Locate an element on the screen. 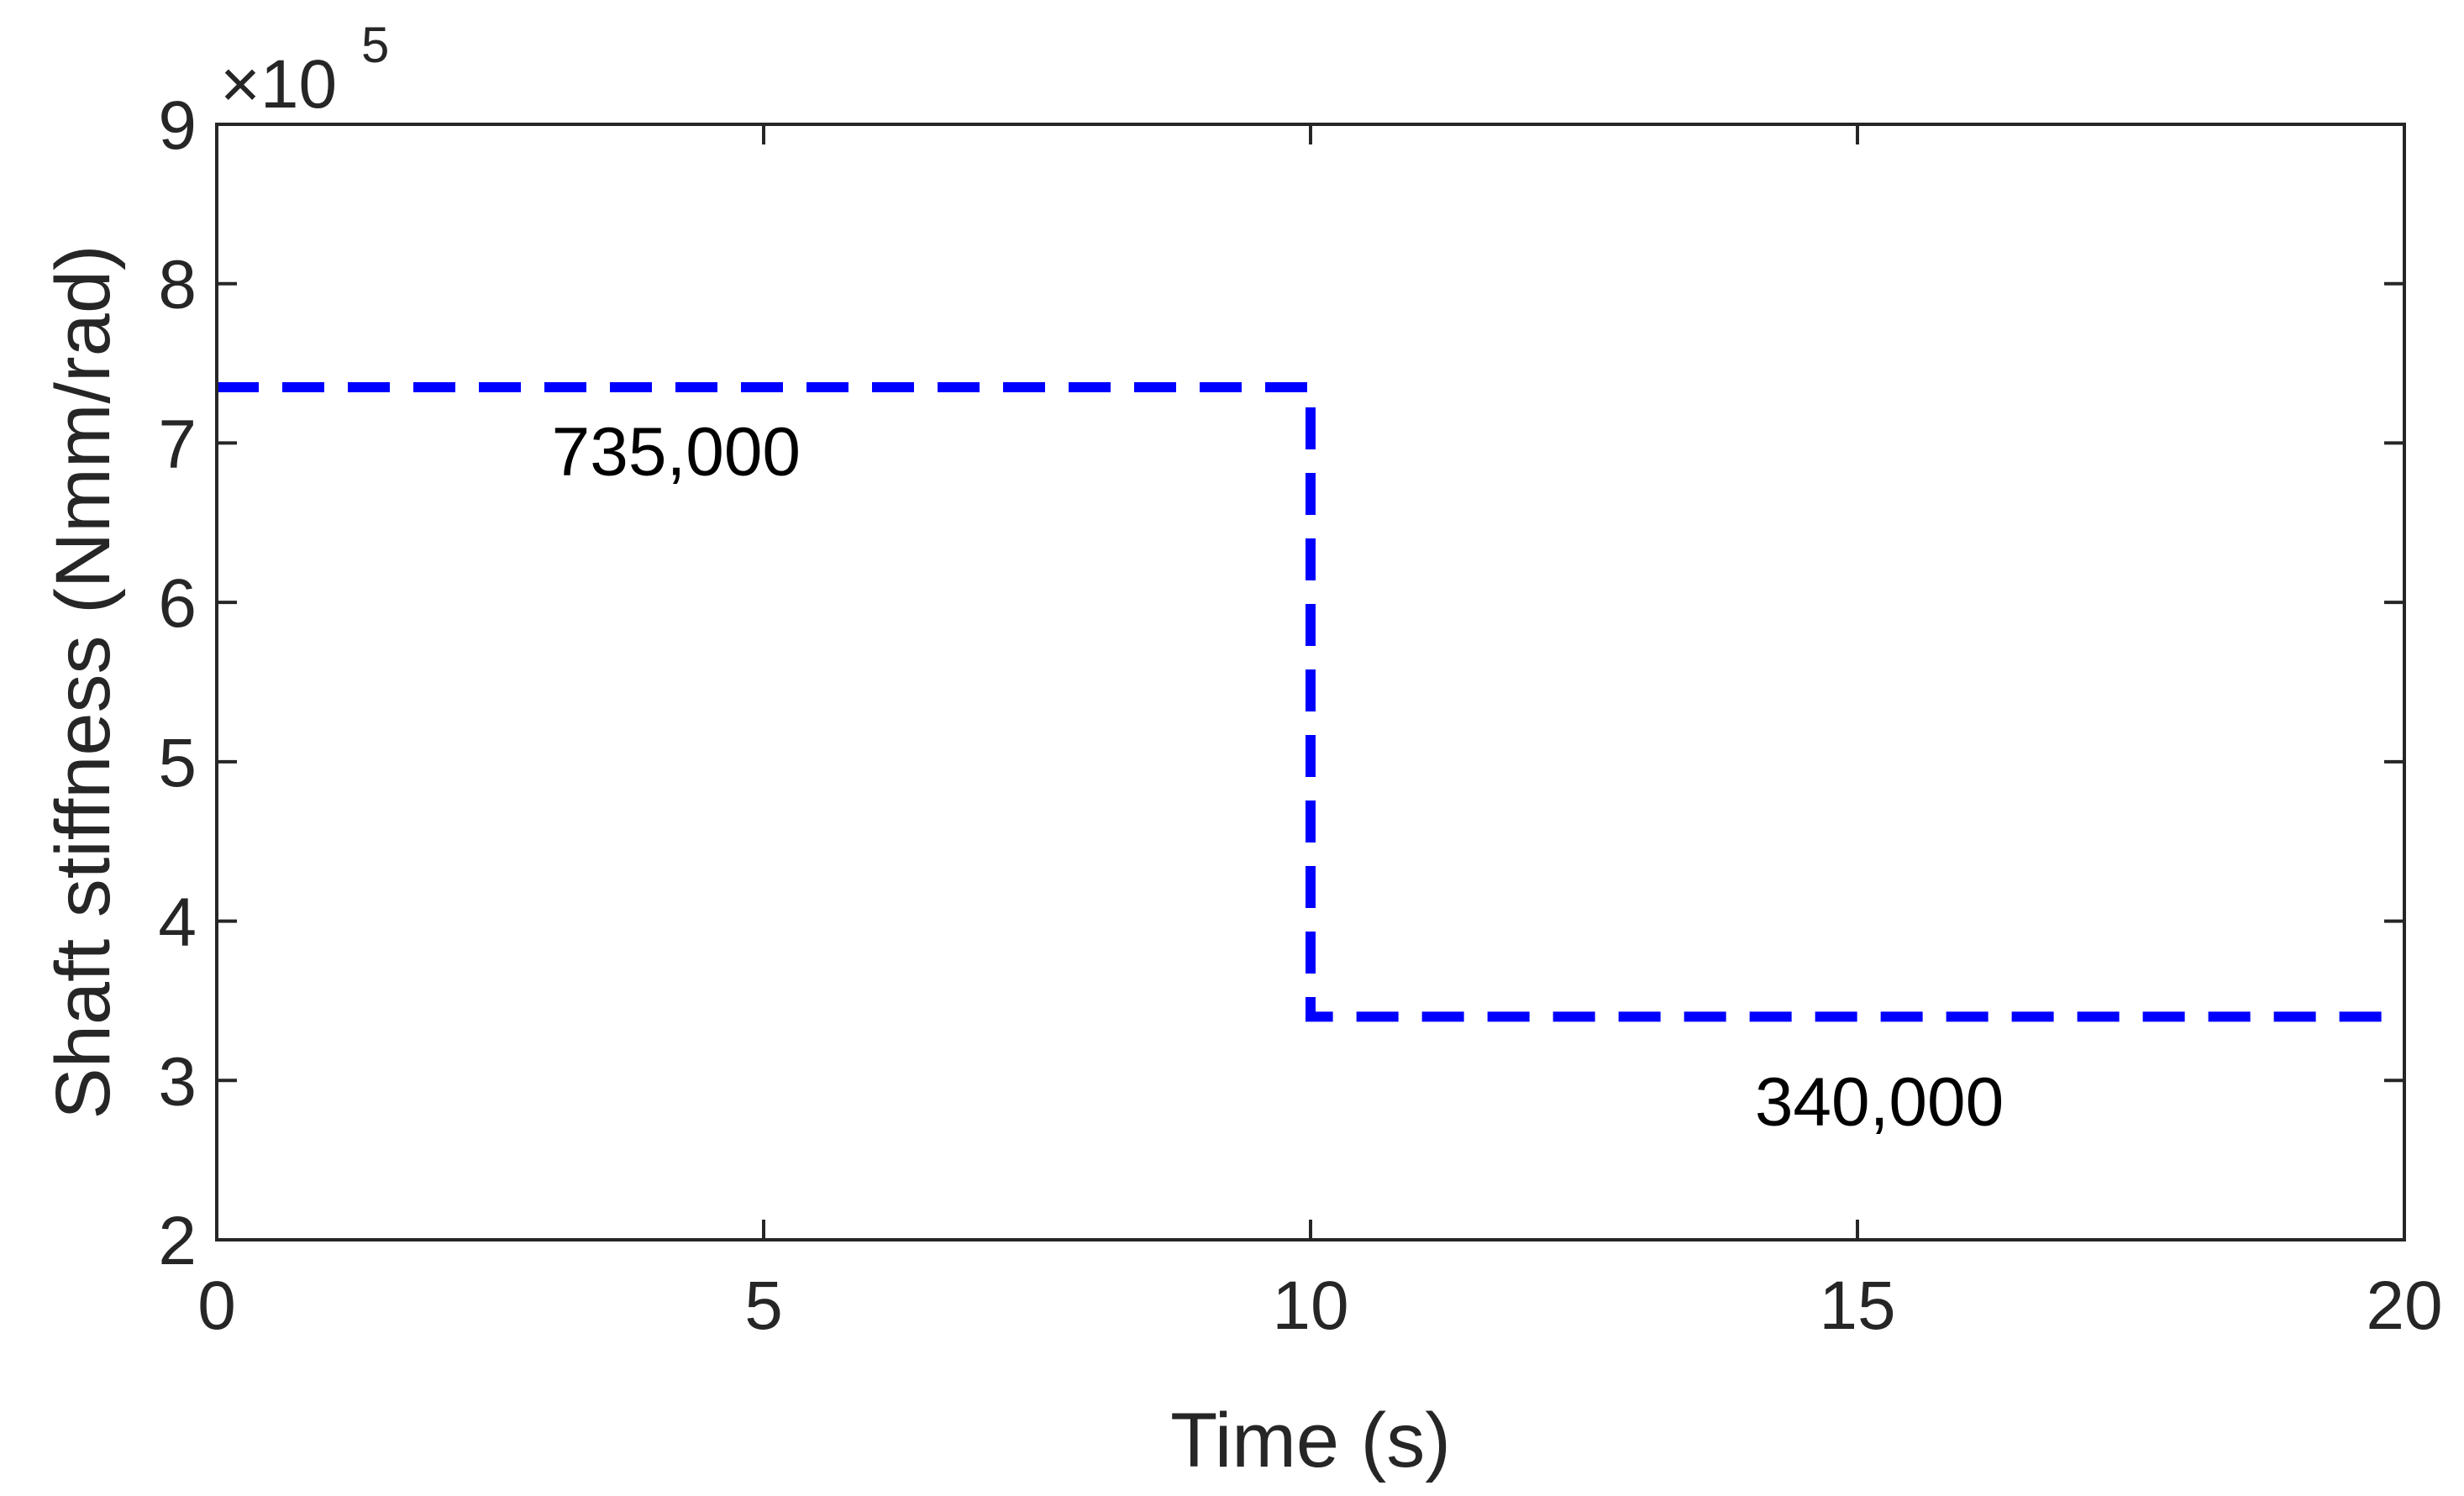  x-tick-label: 20 is located at coordinates (2404, 1306).